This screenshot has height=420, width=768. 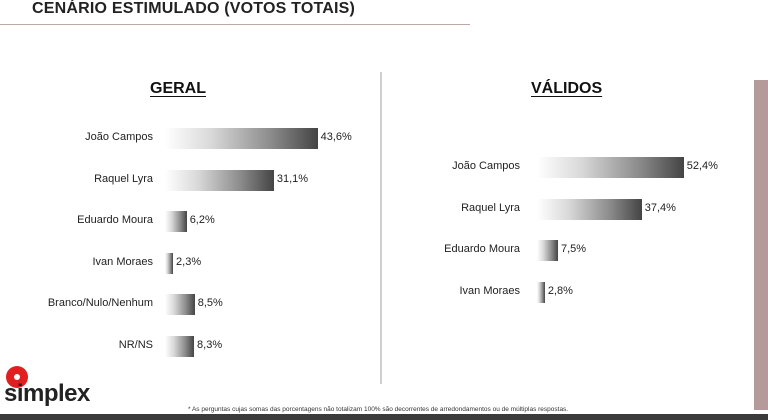 What do you see at coordinates (381, 228) in the screenshot?
I see `panel-divider` at bounding box center [381, 228].